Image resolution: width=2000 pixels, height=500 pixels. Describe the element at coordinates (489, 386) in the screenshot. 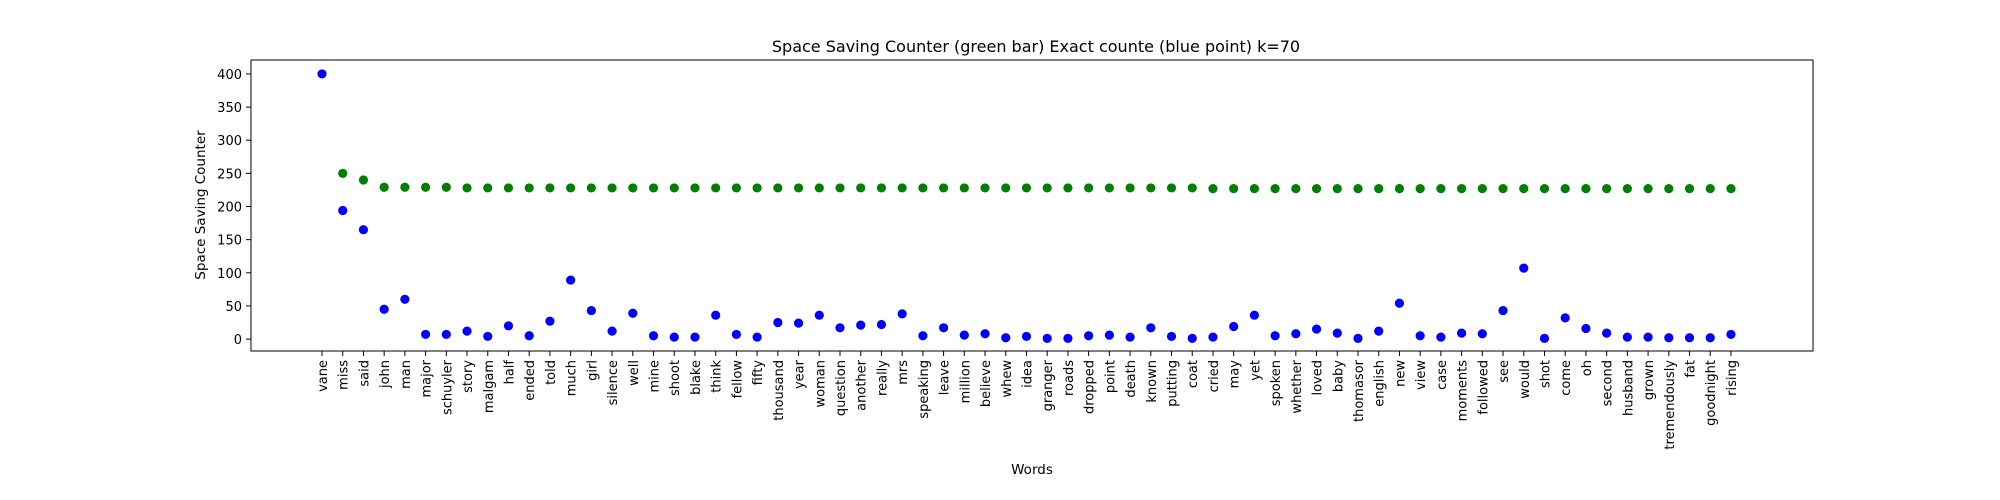

I see `x-tick-label: malgam` at that location.